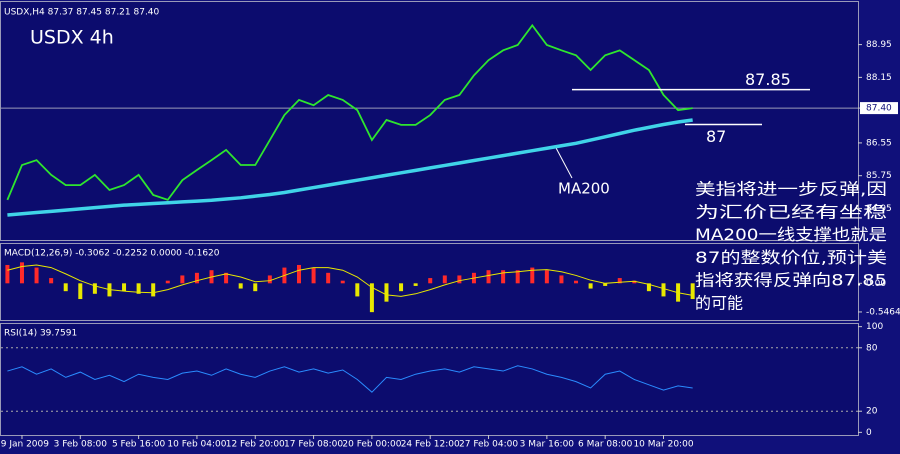 This screenshot has width=900, height=454. What do you see at coordinates (879, 176) in the screenshot?
I see `y-tick-label: 85.75` at bounding box center [879, 176].